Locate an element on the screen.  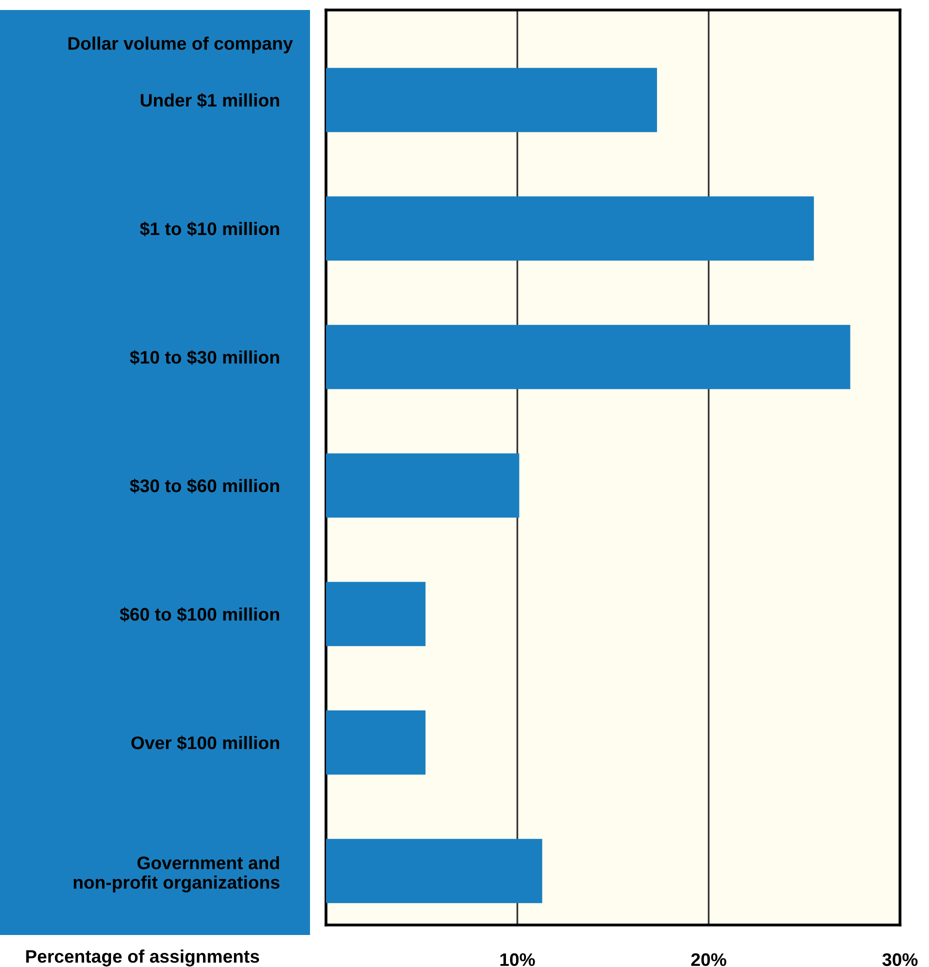
y-tick-label: $30 to $60 million is located at coordinates (205, 486).